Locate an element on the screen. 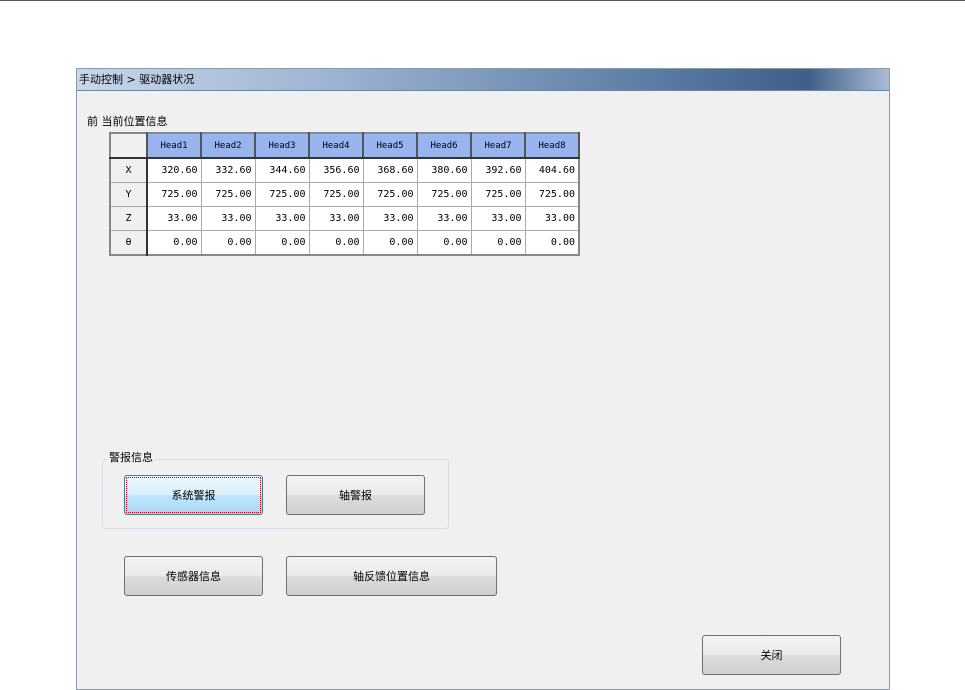 The image size is (965, 690). alarm-group-label: 警报信息 is located at coordinates (131, 457).